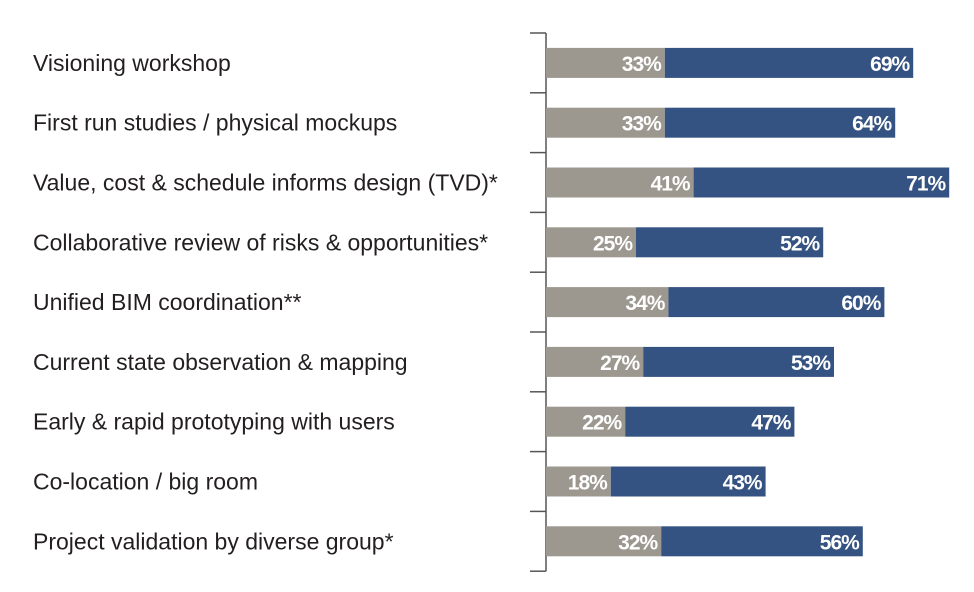  Describe the element at coordinates (602, 423) in the screenshot. I see `data-label-gray: 22%` at that location.